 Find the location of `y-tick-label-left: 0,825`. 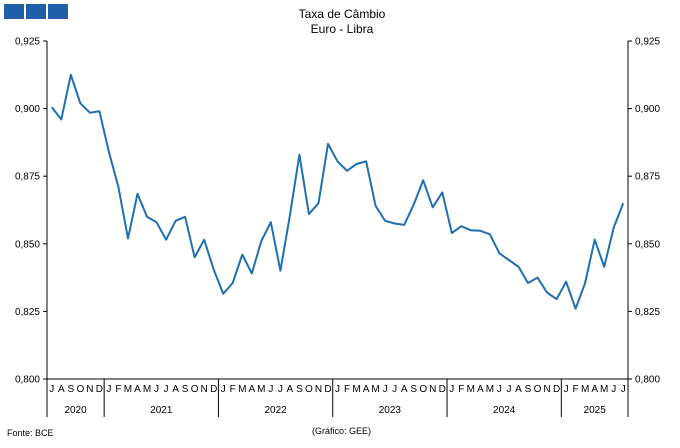

y-tick-label-left: 0,825 is located at coordinates (27, 312).